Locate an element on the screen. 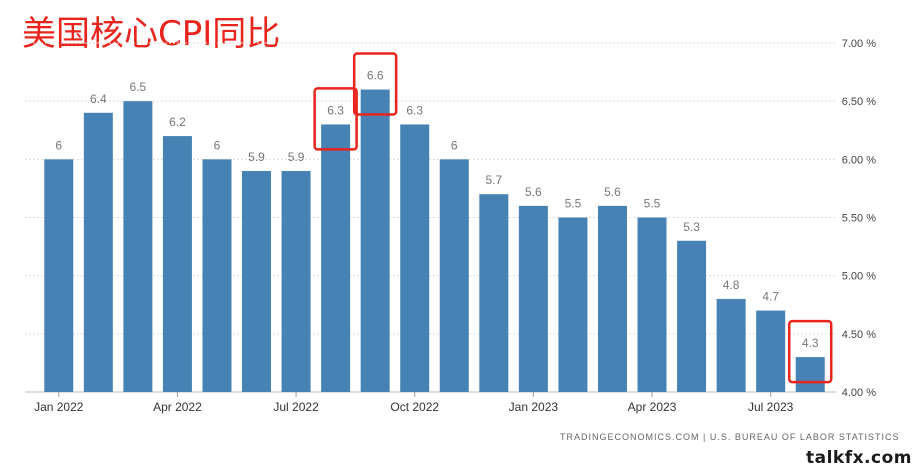 The image size is (917, 470). x-tick-label: Apr 2023 is located at coordinates (652, 407).